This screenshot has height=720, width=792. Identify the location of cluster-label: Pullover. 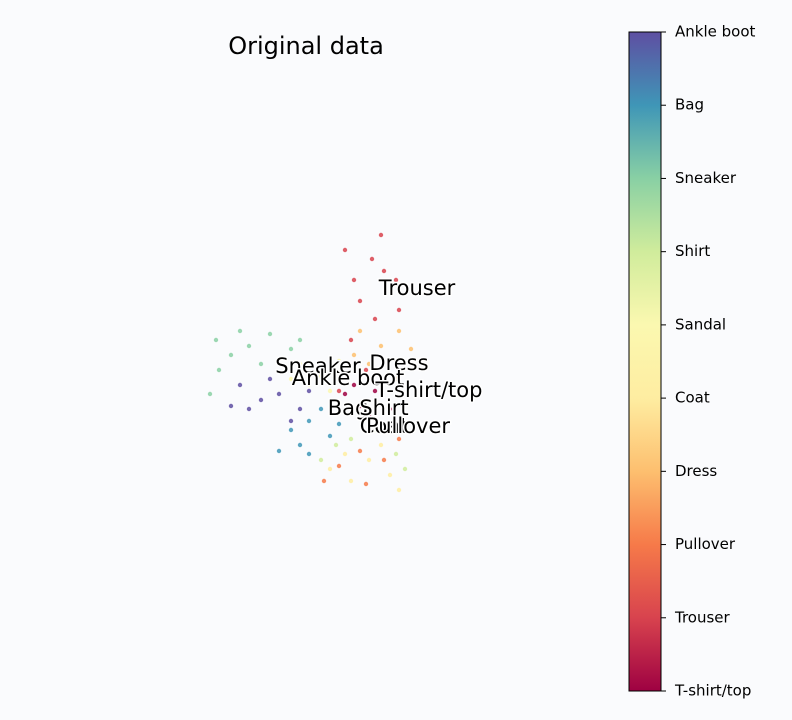
(408, 426).